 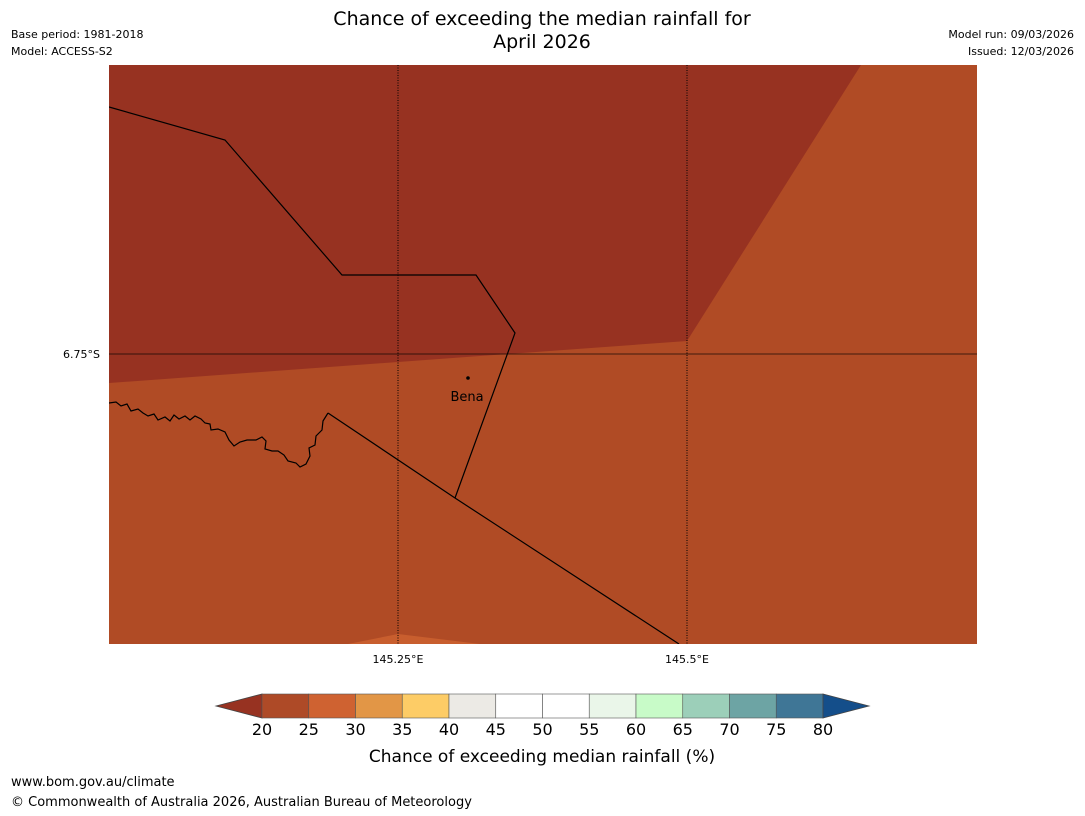 What do you see at coordinates (1011, 34) in the screenshot?
I see `model-run: Model run: 09/03/2026` at bounding box center [1011, 34].